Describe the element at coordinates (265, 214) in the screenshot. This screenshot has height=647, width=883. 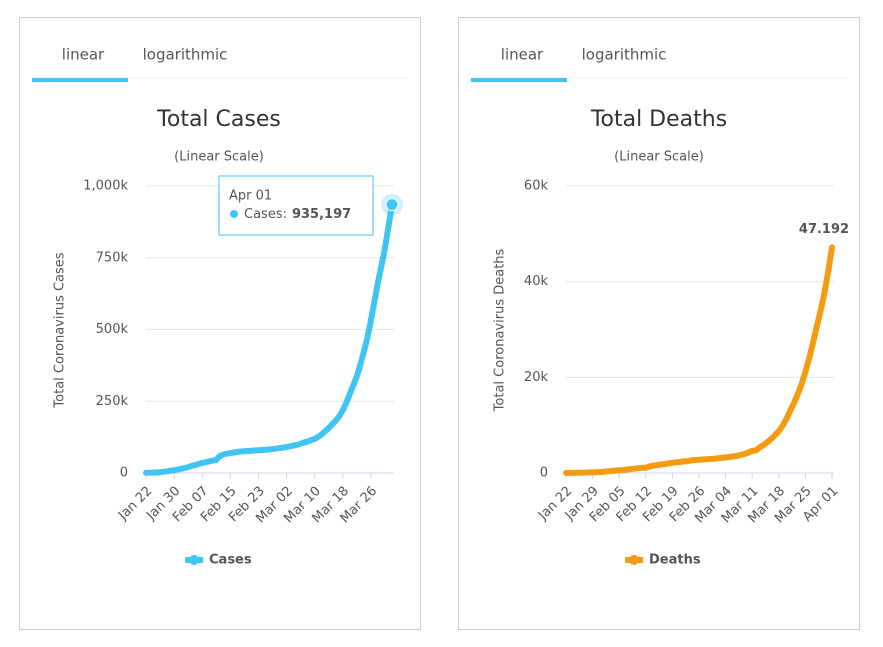
I see `tooltip-name: Cases:` at that location.